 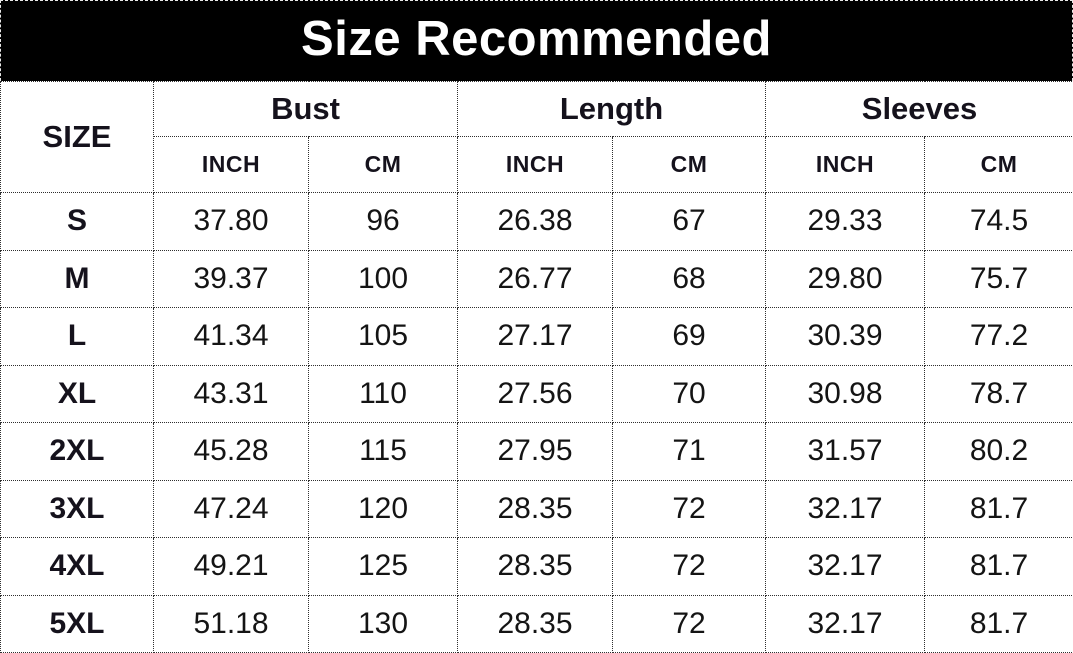 I want to click on page-title: Size Recommended, so click(x=536, y=38).